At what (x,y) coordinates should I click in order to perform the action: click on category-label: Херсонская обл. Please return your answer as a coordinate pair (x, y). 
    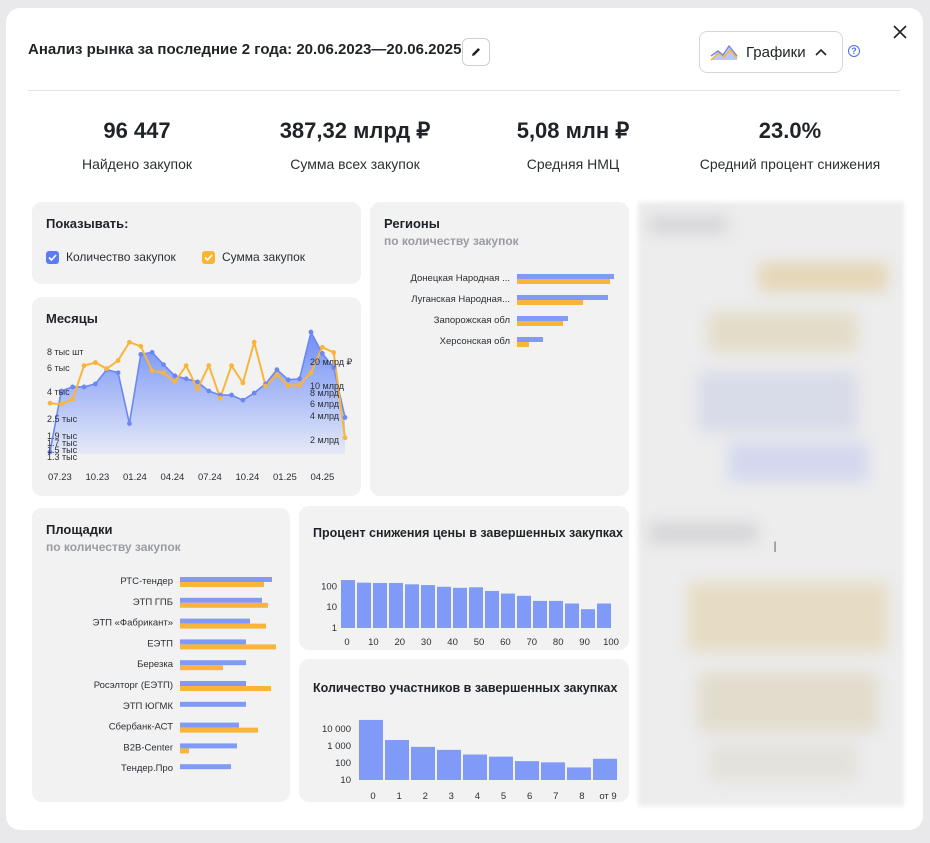
    Looking at the image, I should click on (475, 341).